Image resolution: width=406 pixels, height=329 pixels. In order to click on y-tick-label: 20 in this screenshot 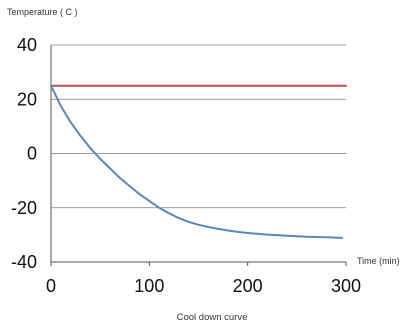, I will do `click(27, 99)`.